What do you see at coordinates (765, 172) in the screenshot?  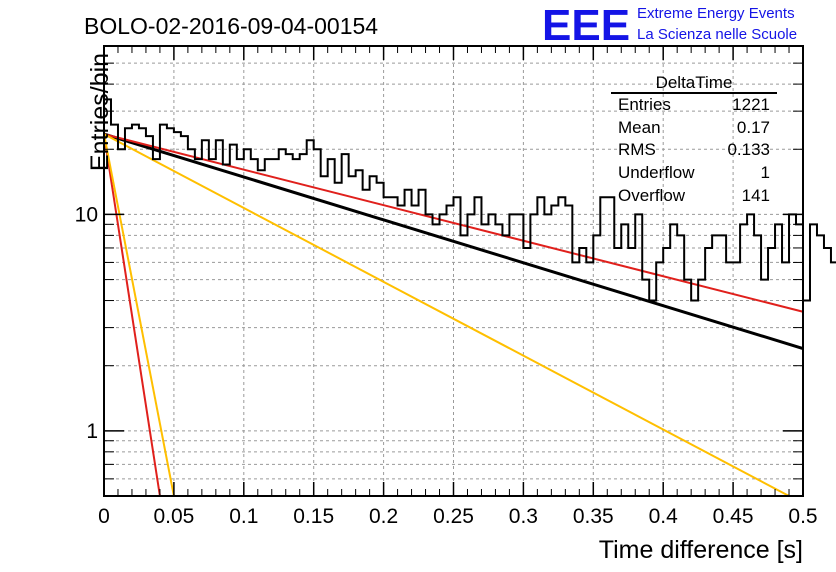 I see `stats-value: 1` at bounding box center [765, 172].